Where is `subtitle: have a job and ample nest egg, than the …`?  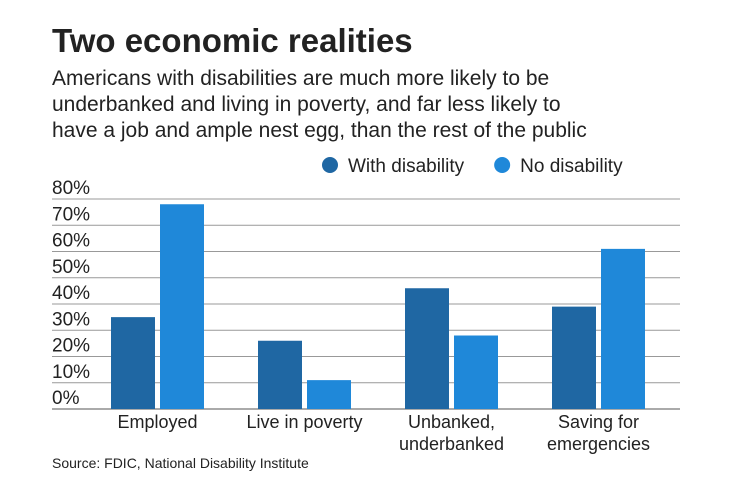
subtitle: have a job and ample nest egg, than the … is located at coordinates (319, 130).